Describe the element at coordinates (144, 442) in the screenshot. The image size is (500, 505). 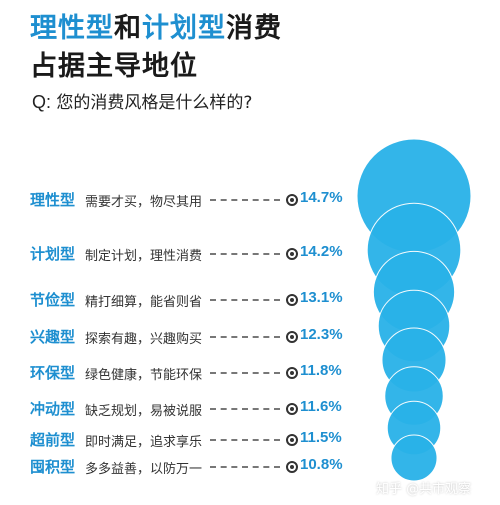
I see `style-description: 即时满足，追求享乐` at that location.